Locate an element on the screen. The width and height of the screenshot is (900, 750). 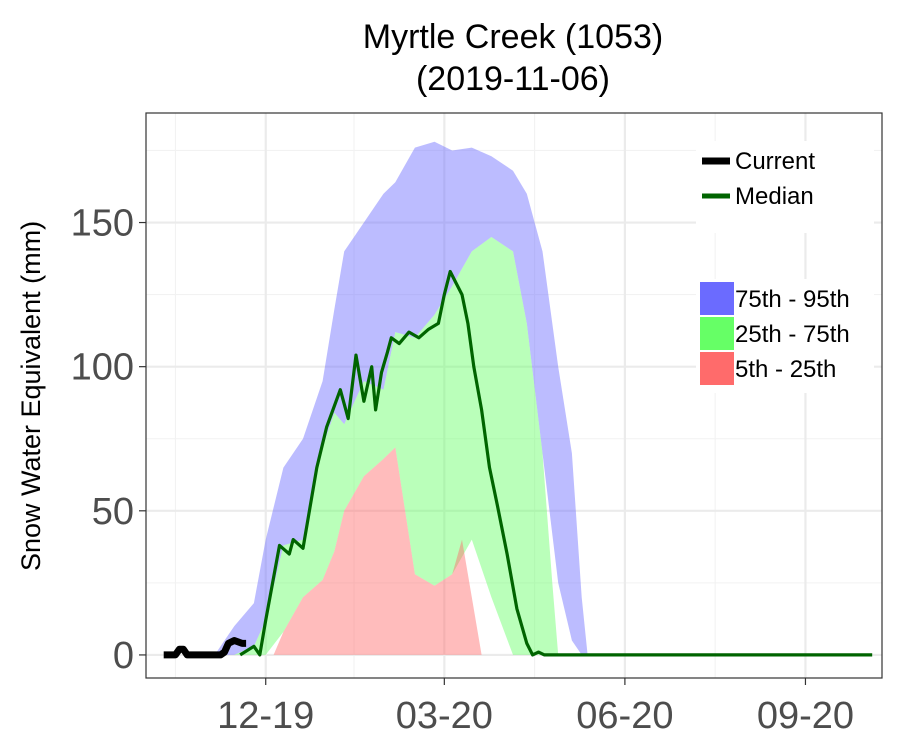
x-tick-label: 06-20 is located at coordinates (624, 716).